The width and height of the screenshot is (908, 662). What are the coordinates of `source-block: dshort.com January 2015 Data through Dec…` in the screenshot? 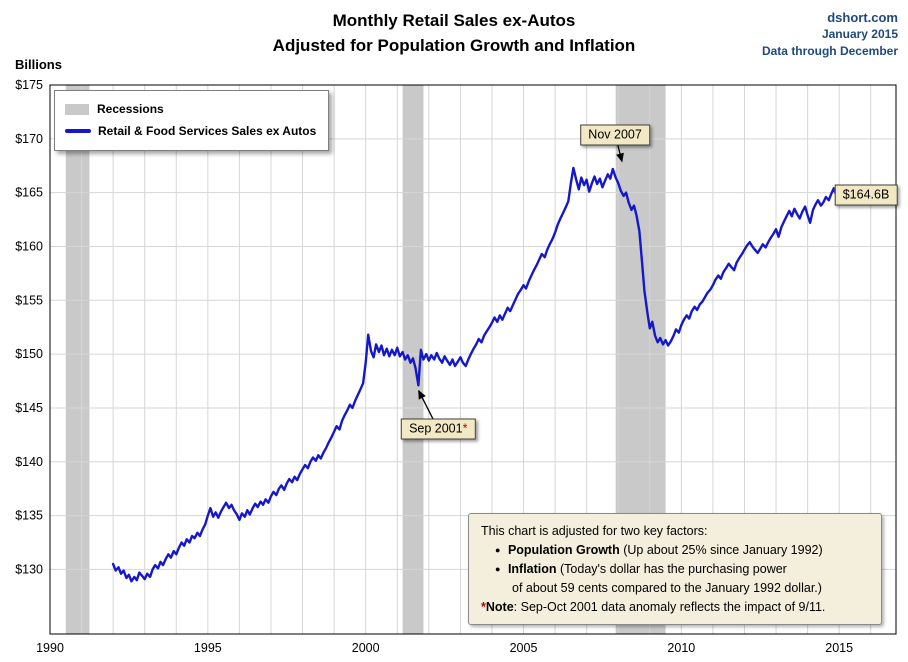 It's located at (830, 34).